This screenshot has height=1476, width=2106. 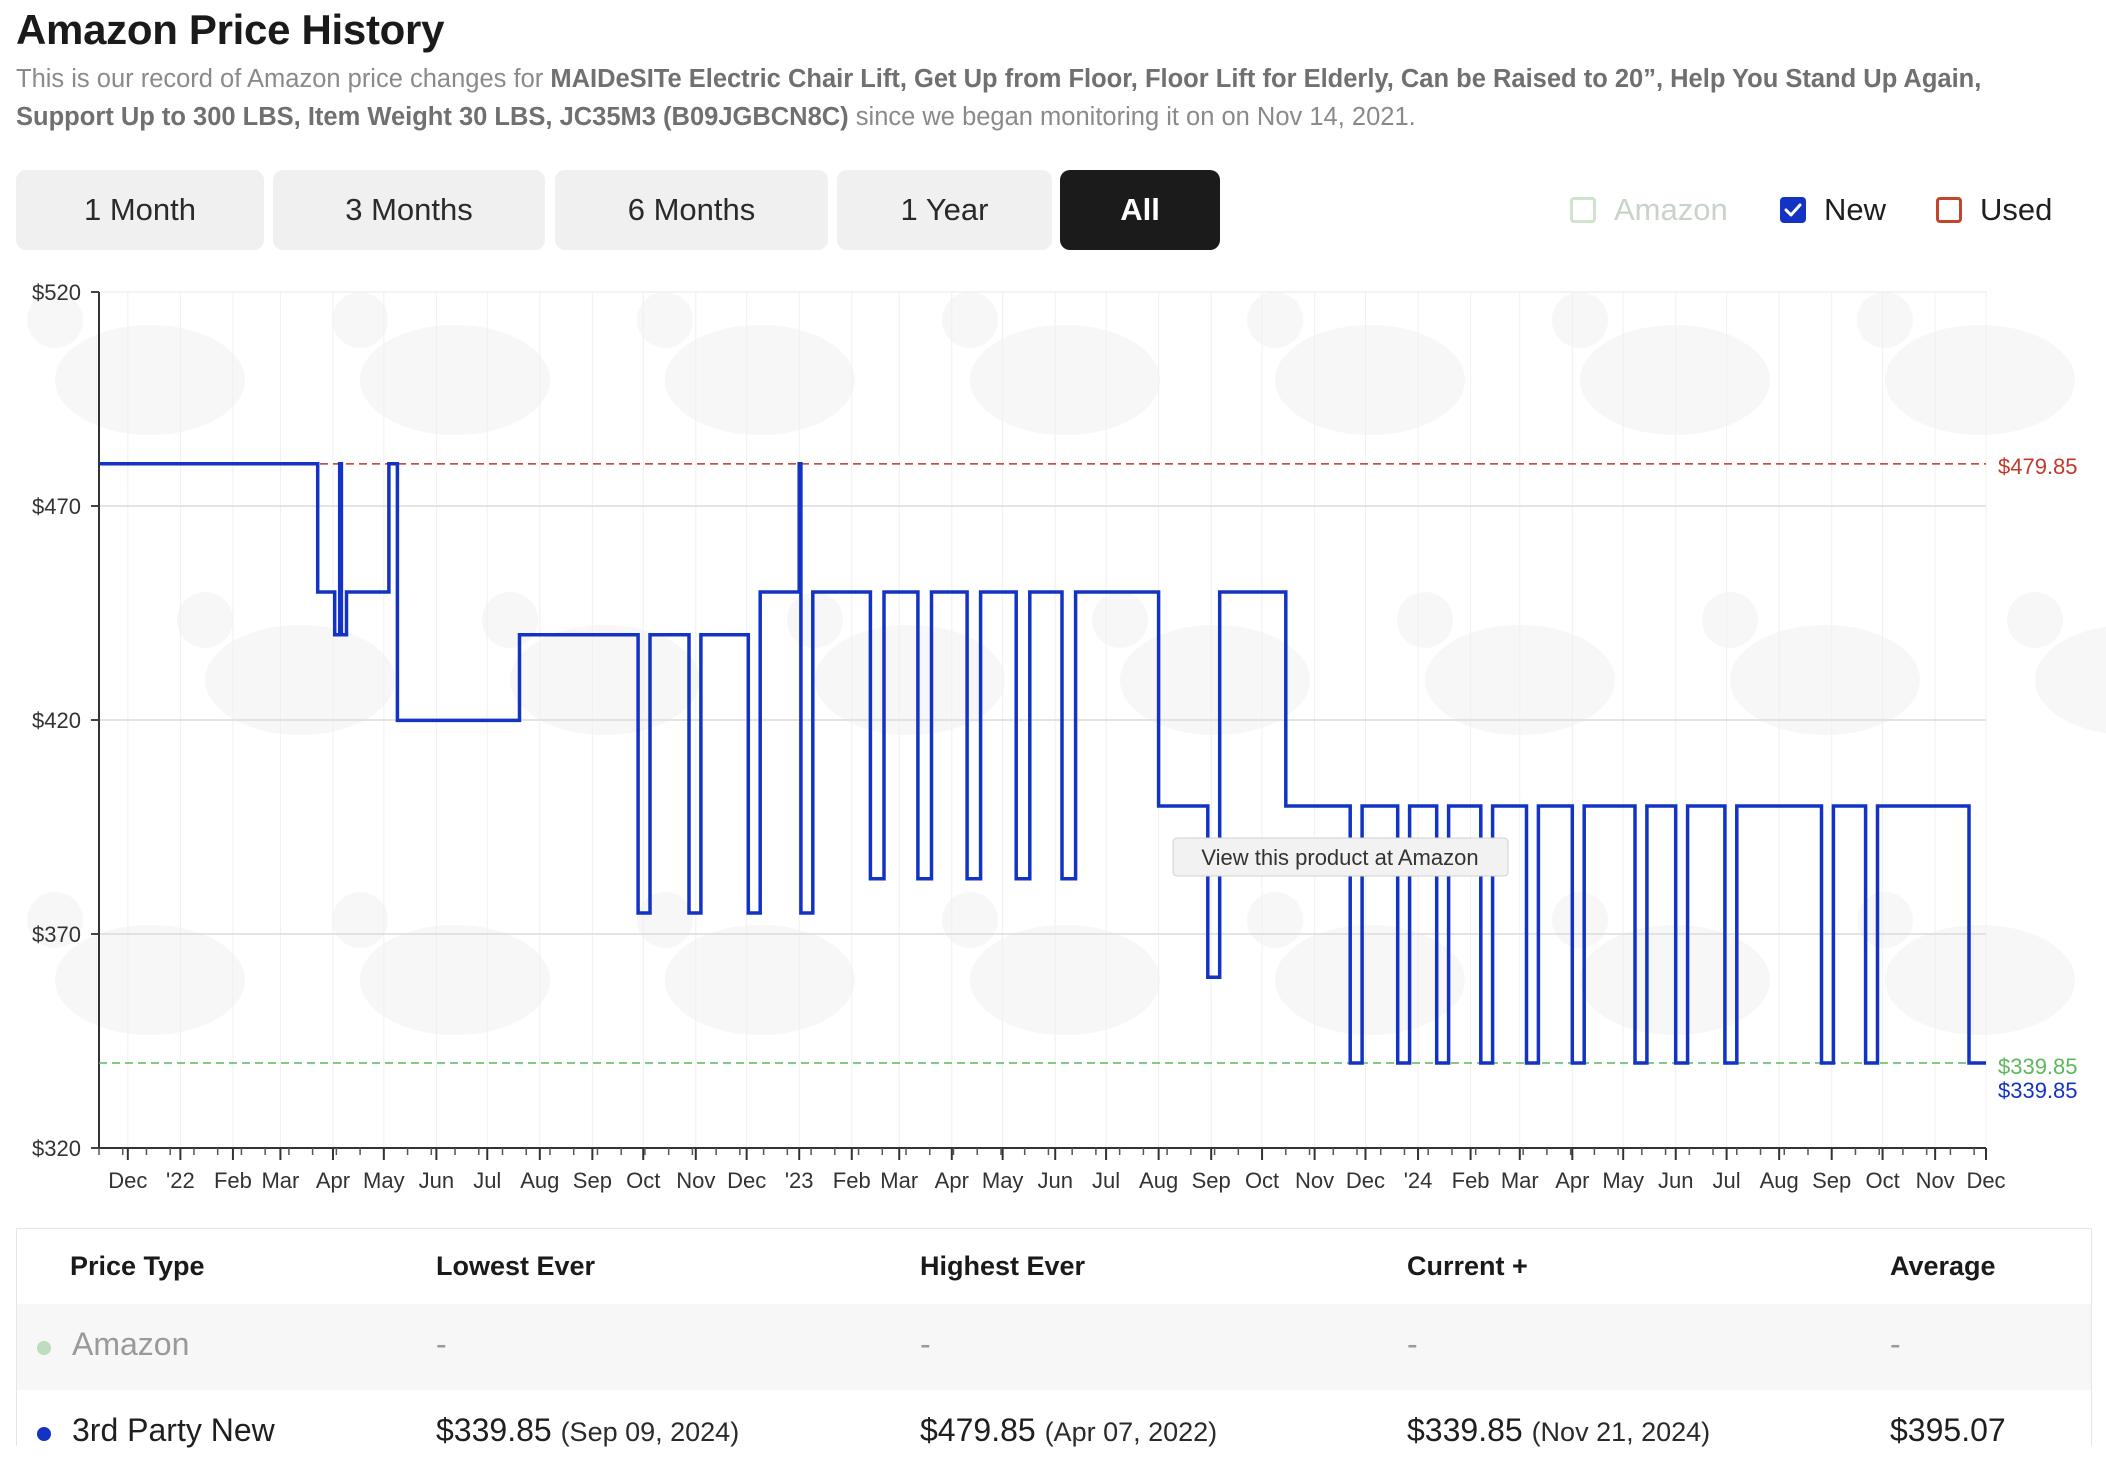 I want to click on header-lowest-ever: Lowest Ever, so click(x=516, y=1266).